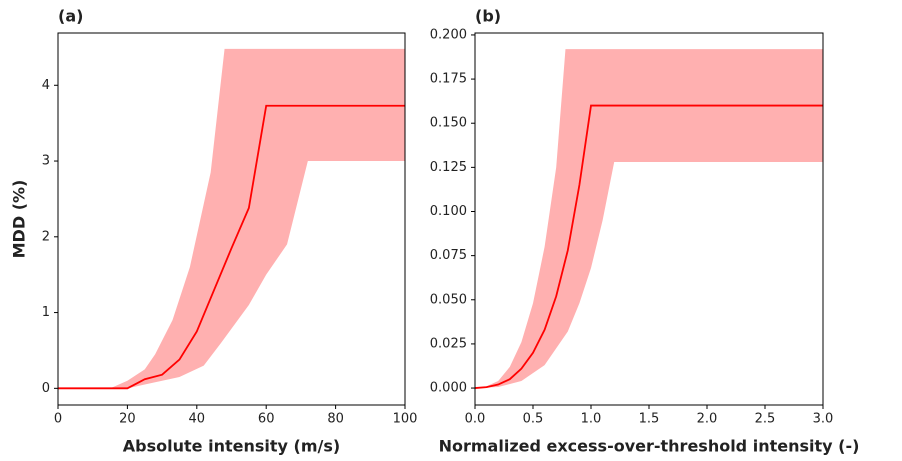 Image resolution: width=902 pixels, height=461 pixels. Describe the element at coordinates (46, 85) in the screenshot. I see `y-tick-label: 4` at that location.